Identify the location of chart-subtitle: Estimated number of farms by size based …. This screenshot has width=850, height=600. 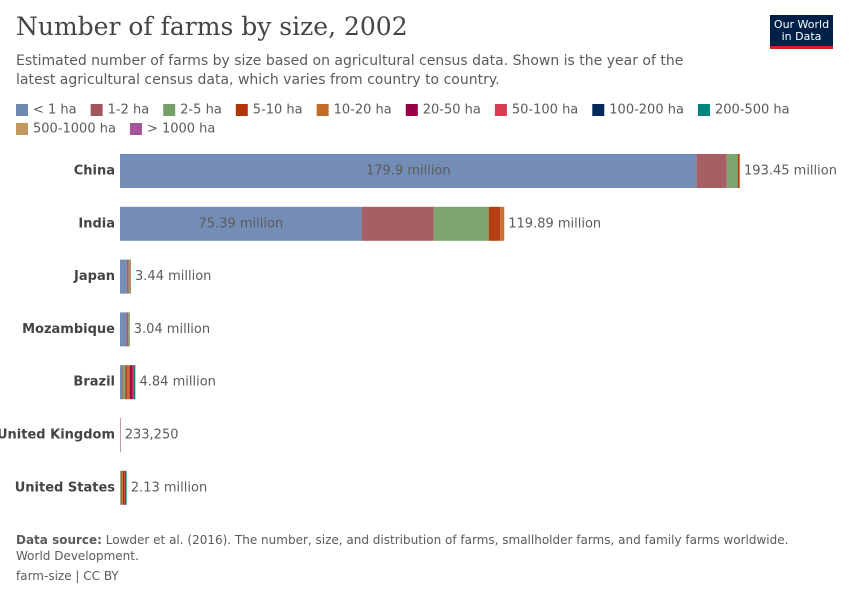
(350, 70).